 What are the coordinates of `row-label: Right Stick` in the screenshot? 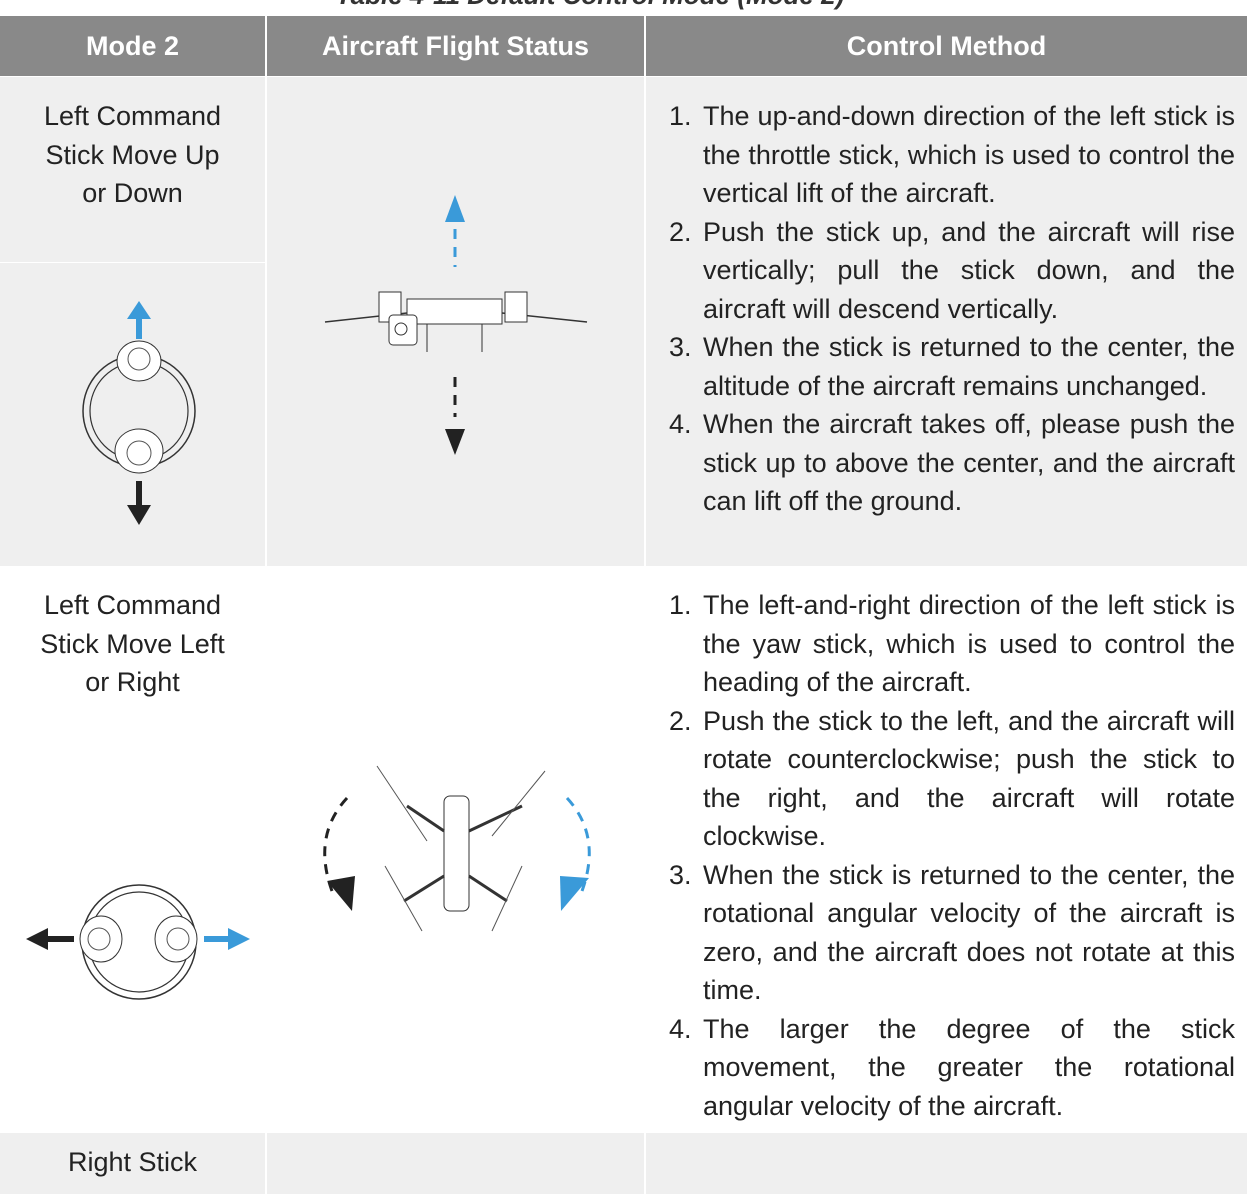 It's located at (132, 1162).